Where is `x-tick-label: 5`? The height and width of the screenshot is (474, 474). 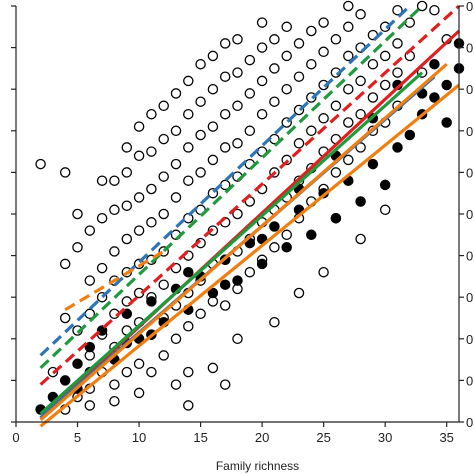
x-tick-label: 5 is located at coordinates (77, 437).